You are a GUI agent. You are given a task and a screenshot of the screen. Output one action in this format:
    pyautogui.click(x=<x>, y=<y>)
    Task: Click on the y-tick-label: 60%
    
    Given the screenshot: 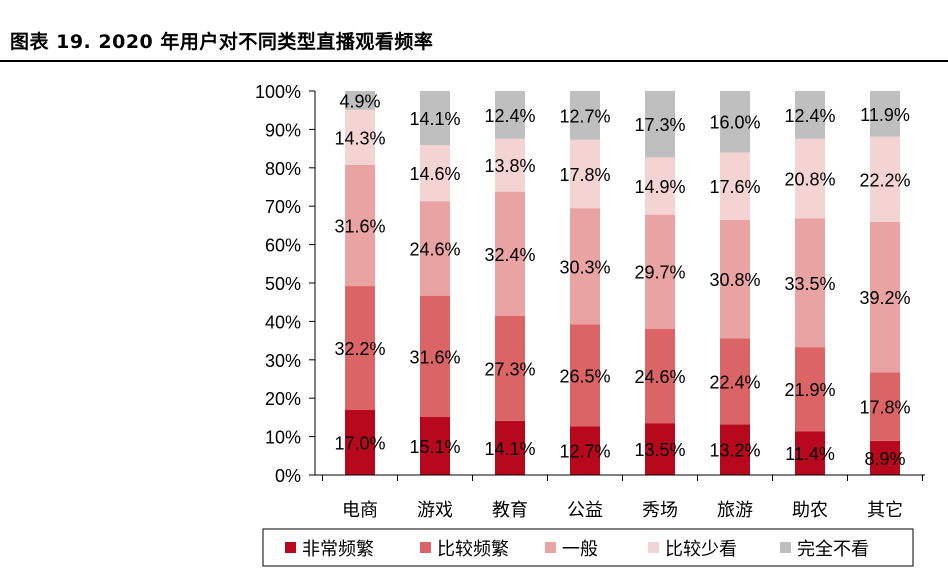 What is the action you would take?
    pyautogui.click(x=283, y=246)
    